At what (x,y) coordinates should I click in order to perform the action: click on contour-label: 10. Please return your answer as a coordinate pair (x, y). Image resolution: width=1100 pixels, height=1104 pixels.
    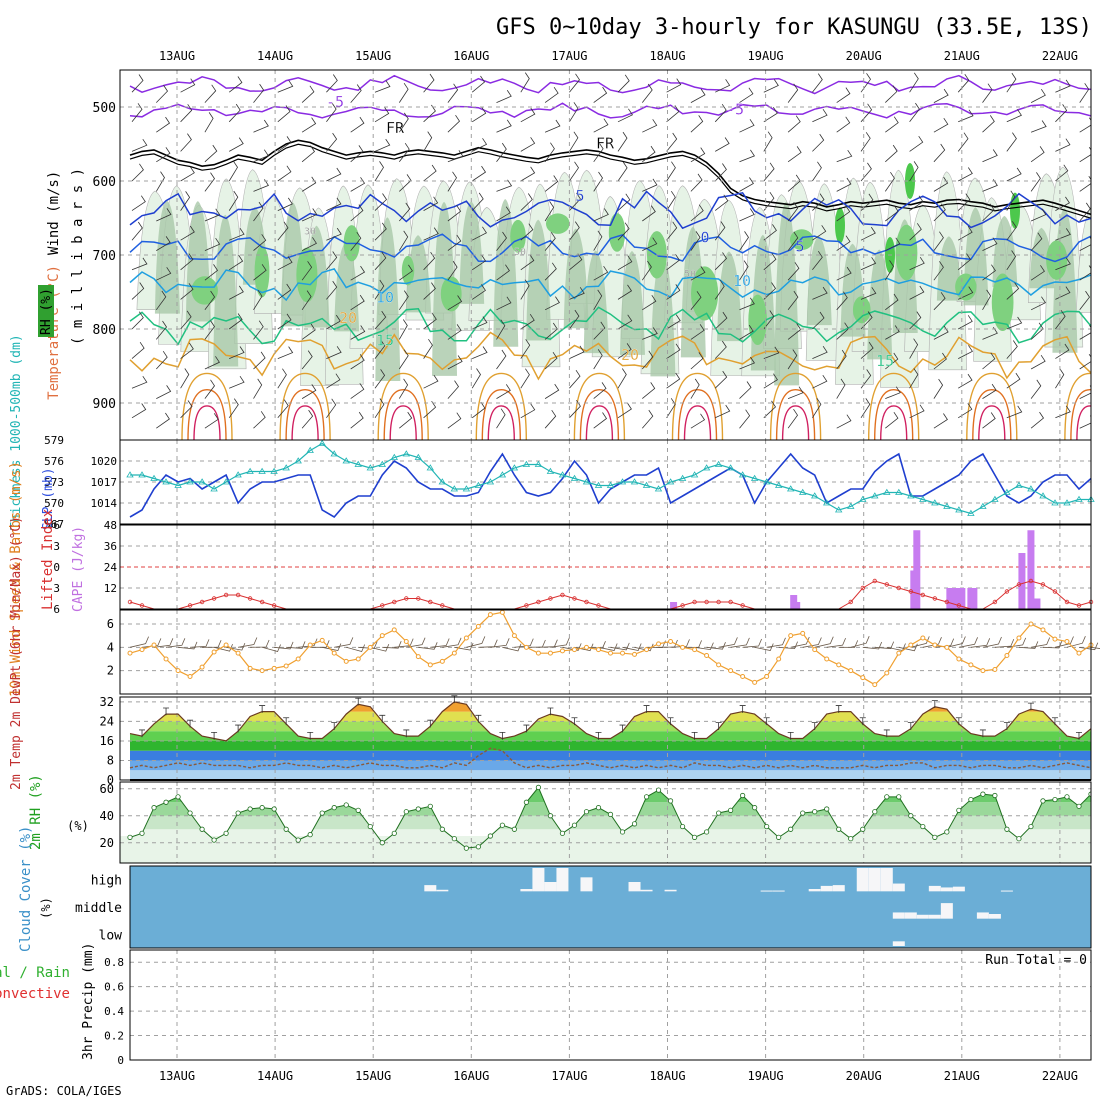
    Looking at the image, I should click on (385, 297).